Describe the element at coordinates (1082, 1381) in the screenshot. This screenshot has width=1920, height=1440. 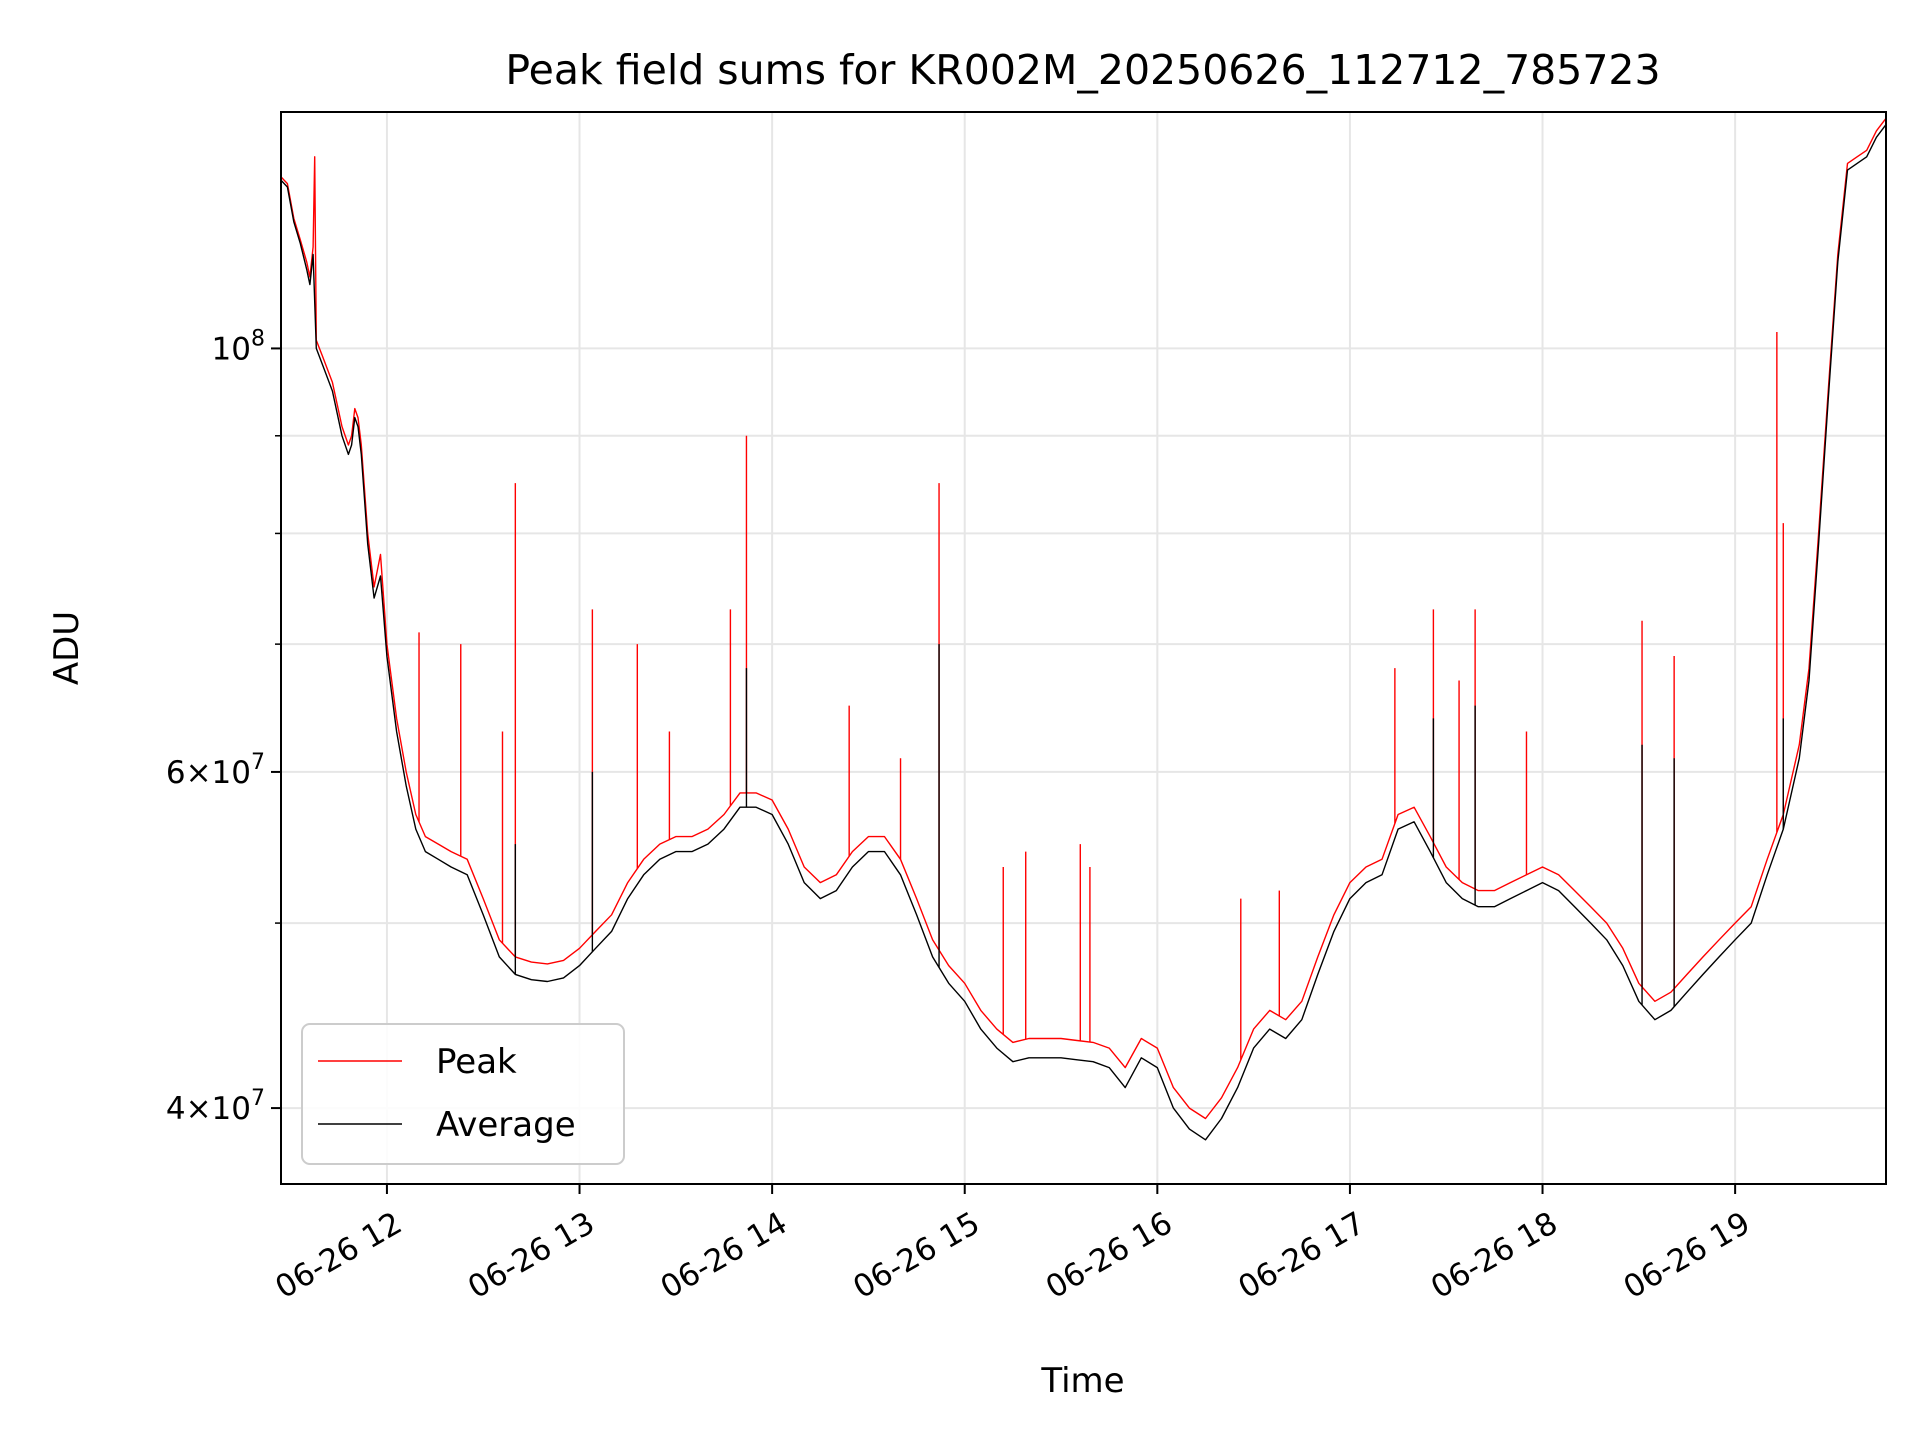
I see `x-axis-title: Time` at that location.